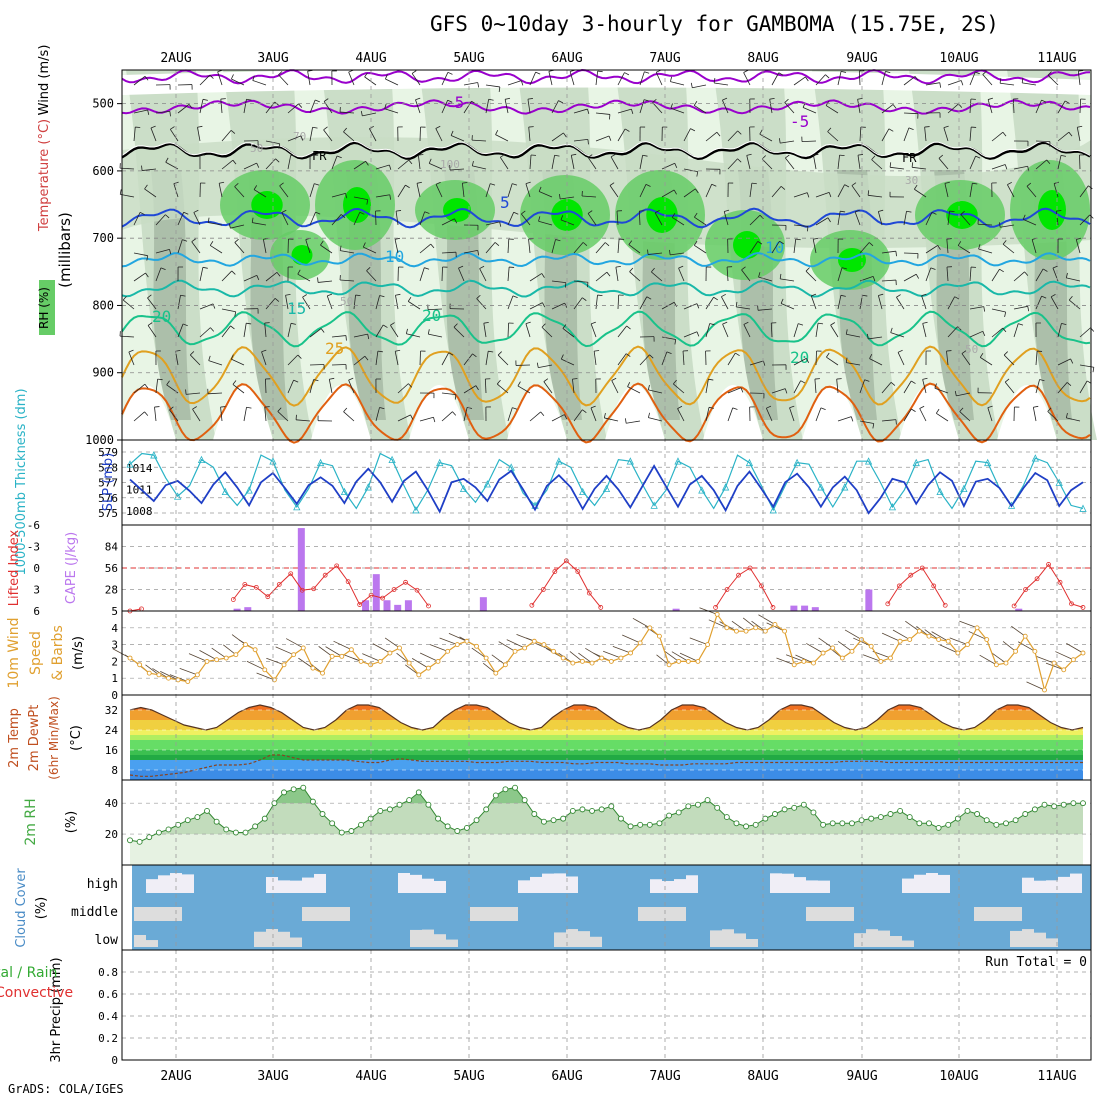 This screenshot has height=1100, width=1100. Describe the element at coordinates (606, 765) in the screenshot. I see `series-line-dewpt` at that location.